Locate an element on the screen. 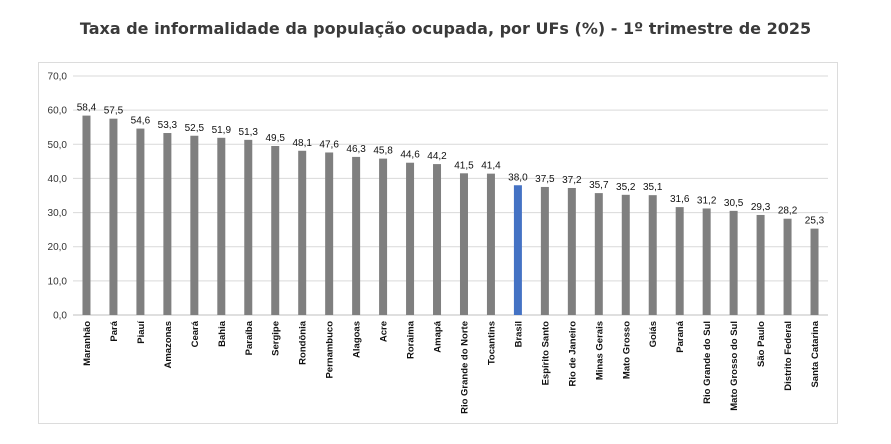 This screenshot has height=444, width=891. data-label: 45,8 is located at coordinates (383, 151).